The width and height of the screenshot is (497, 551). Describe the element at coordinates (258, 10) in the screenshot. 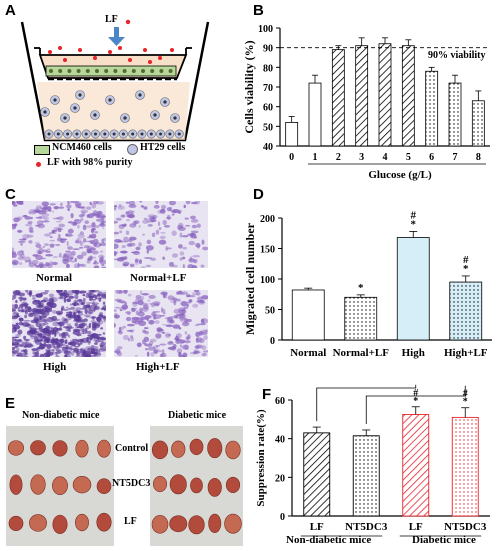

I see `panel-b-letter: B` at that location.